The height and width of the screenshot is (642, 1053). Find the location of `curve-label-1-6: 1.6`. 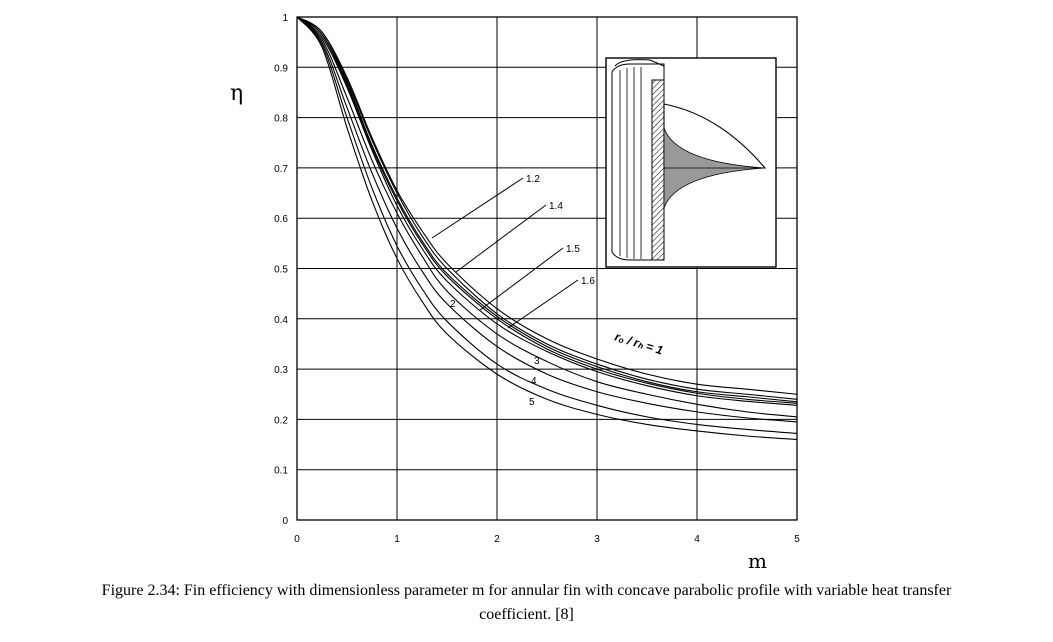

curve-label-1-6: 1.6 is located at coordinates (588, 281).